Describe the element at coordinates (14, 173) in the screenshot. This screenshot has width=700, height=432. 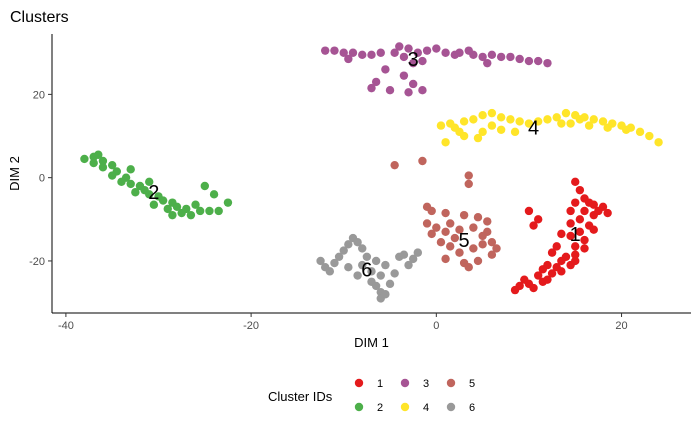
I see `y-axis-title: DIM 2` at that location.